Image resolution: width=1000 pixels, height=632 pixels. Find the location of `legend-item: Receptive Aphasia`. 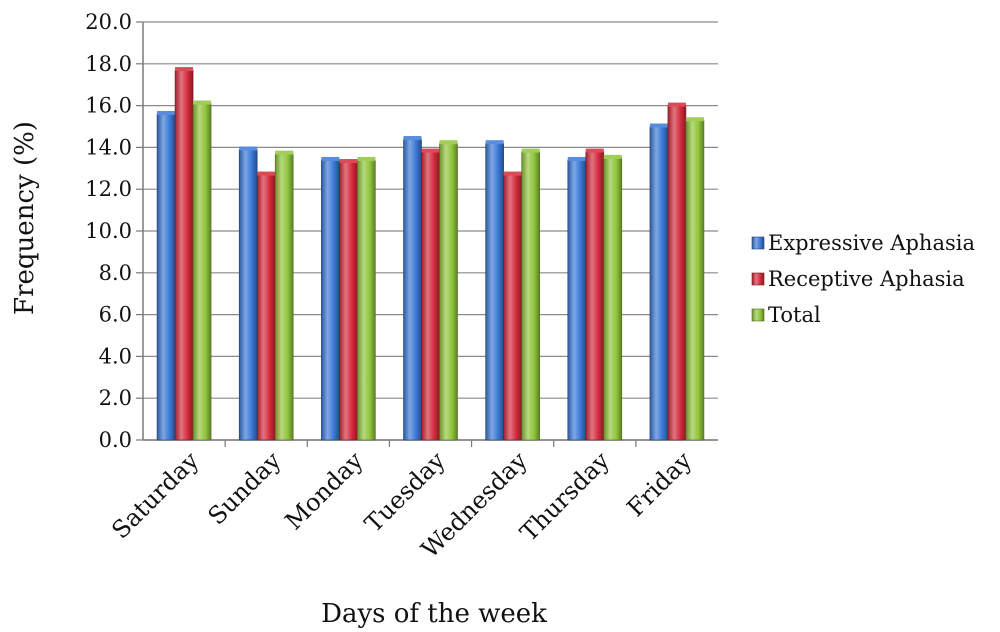

legend-item: Receptive Aphasia is located at coordinates (858, 279).